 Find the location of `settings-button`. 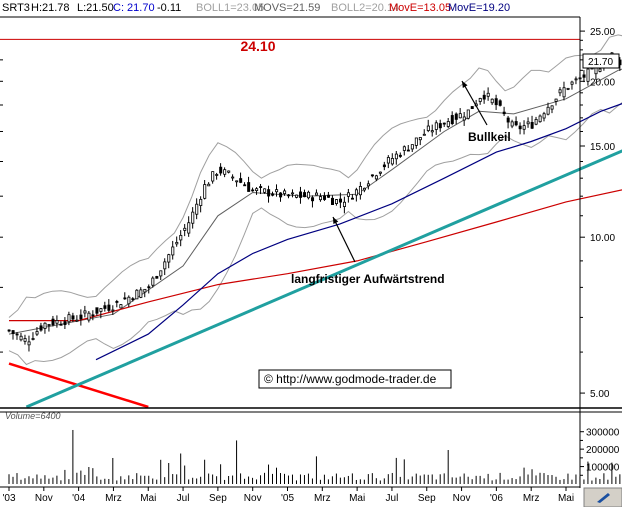

settings-button is located at coordinates (602, 497).